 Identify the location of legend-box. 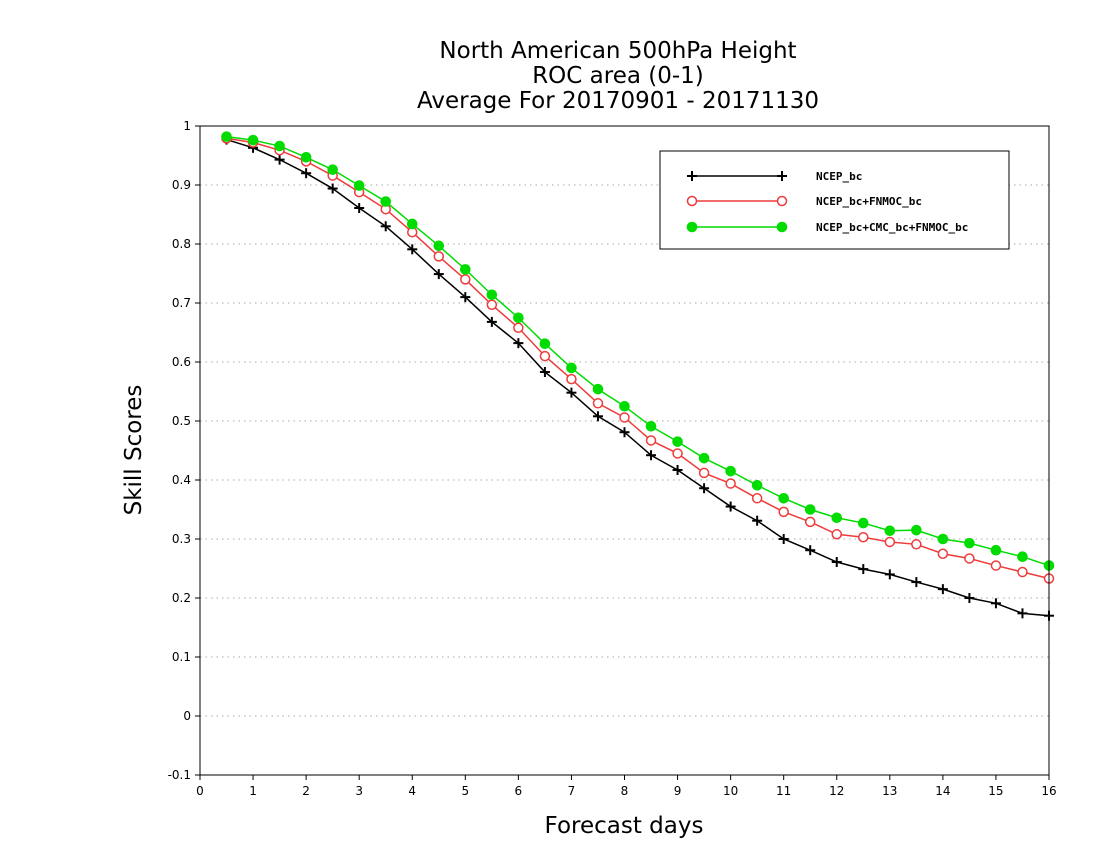
(834, 200).